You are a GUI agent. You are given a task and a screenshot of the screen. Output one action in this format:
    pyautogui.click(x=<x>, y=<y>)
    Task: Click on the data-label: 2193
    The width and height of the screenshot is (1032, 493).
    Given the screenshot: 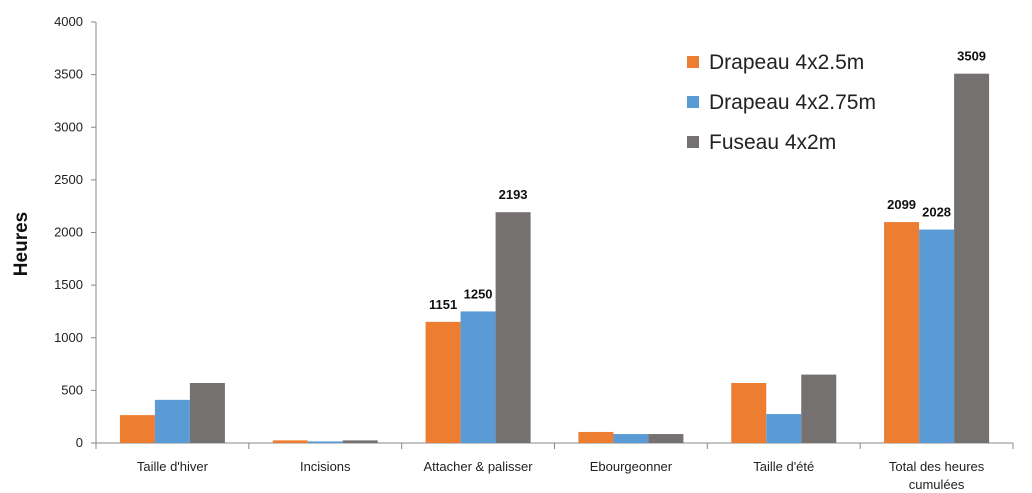 What is the action you would take?
    pyautogui.click(x=513, y=194)
    